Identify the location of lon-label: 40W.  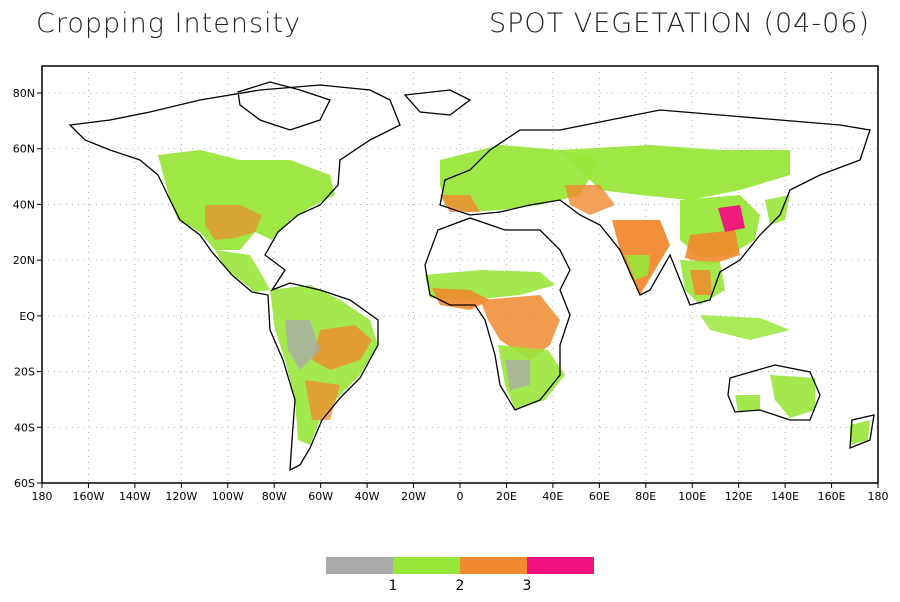
(367, 496).